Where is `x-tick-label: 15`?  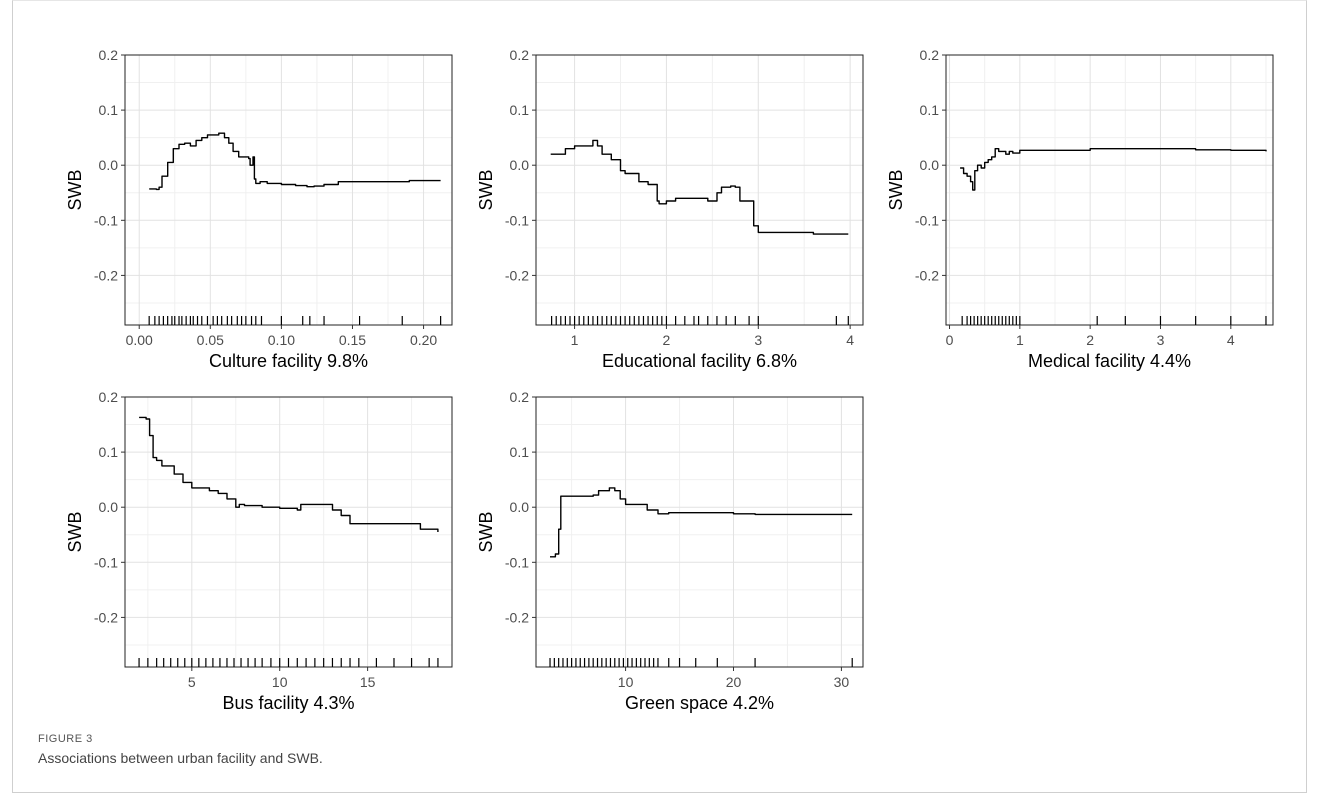 x-tick-label: 15 is located at coordinates (368, 682).